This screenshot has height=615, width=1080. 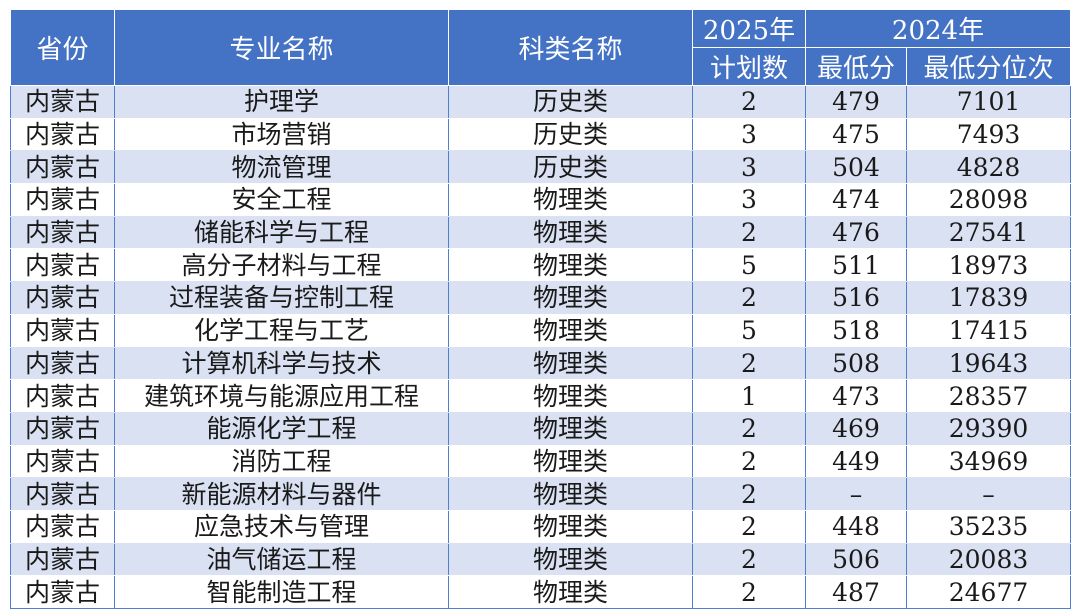 I want to click on table-header: 省份 专业名称 科类名称 2025年 2024年 计划数 最低分 最低分位次, so click(x=541, y=47).